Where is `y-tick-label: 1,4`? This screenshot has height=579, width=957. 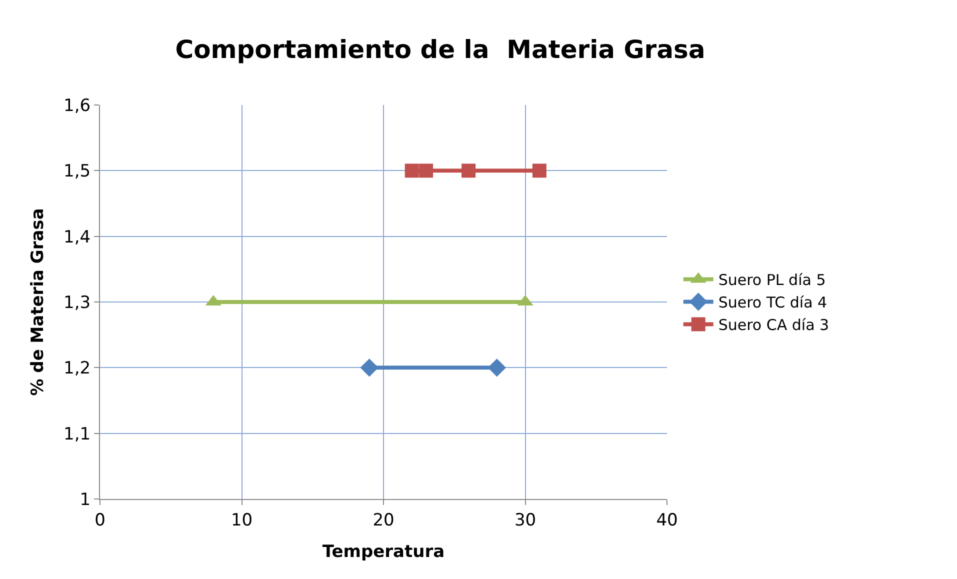
y-tick-label: 1,4 is located at coordinates (77, 237).